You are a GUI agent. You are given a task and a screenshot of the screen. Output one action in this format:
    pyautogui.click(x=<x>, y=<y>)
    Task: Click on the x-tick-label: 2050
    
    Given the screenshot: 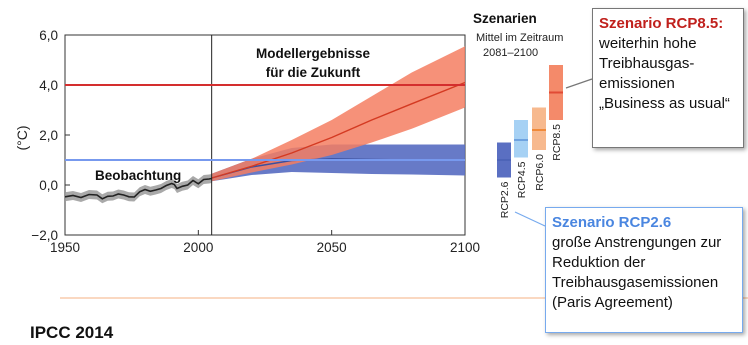 What is the action you would take?
    pyautogui.click(x=332, y=247)
    